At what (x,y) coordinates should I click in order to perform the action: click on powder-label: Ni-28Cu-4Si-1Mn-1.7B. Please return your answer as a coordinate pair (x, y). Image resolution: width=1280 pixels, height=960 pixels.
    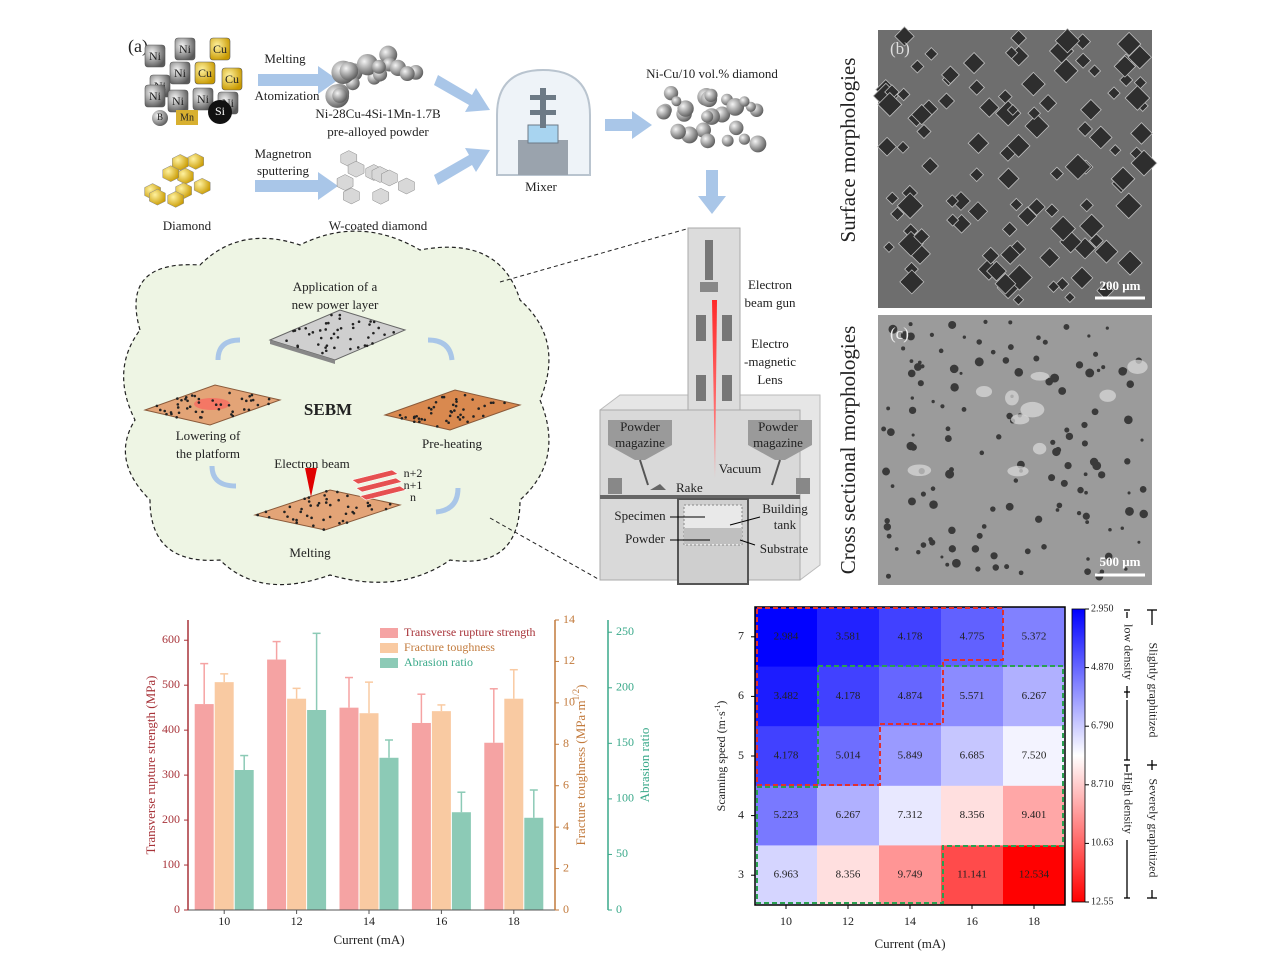
    Looking at the image, I should click on (378, 113).